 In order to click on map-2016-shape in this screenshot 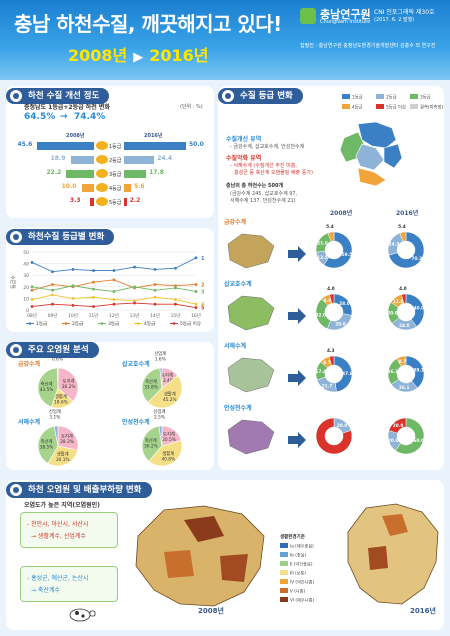, I will do `click(393, 554)`.